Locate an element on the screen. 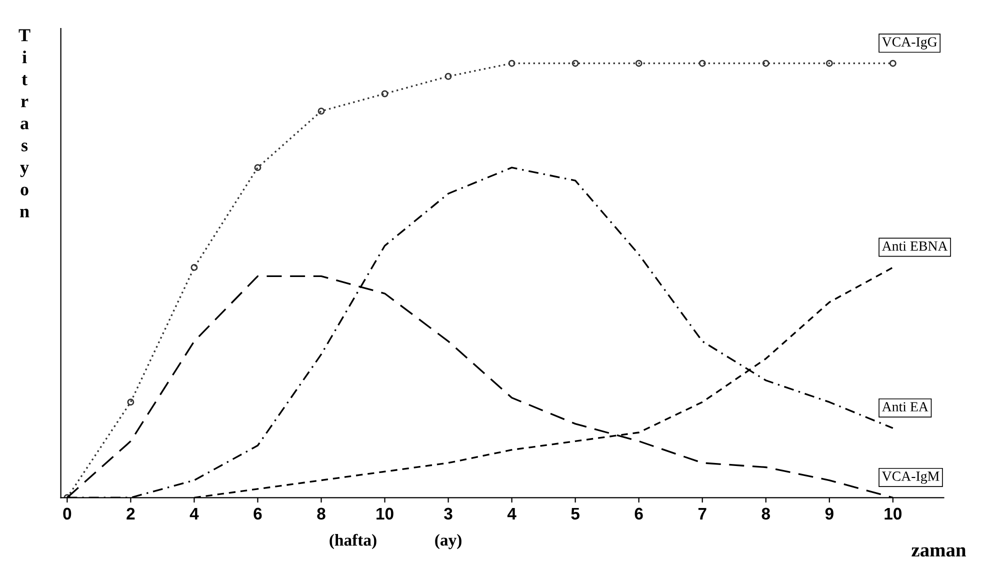  x-tick-label: 2 is located at coordinates (130, 514).